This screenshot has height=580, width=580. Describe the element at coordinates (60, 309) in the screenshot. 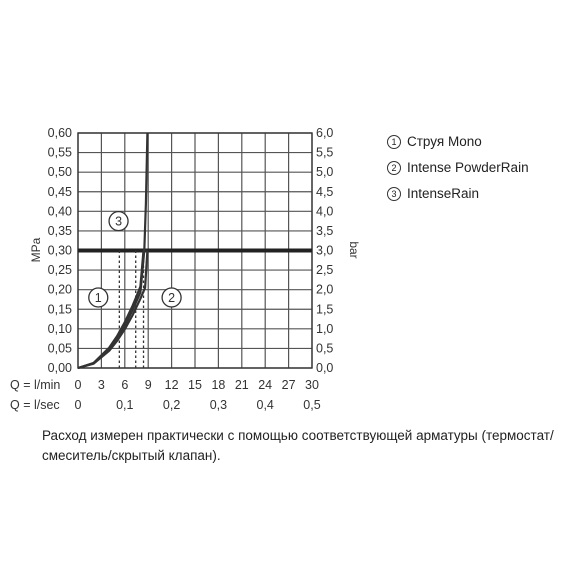

I see `left-tick-label: 0,15` at that location.